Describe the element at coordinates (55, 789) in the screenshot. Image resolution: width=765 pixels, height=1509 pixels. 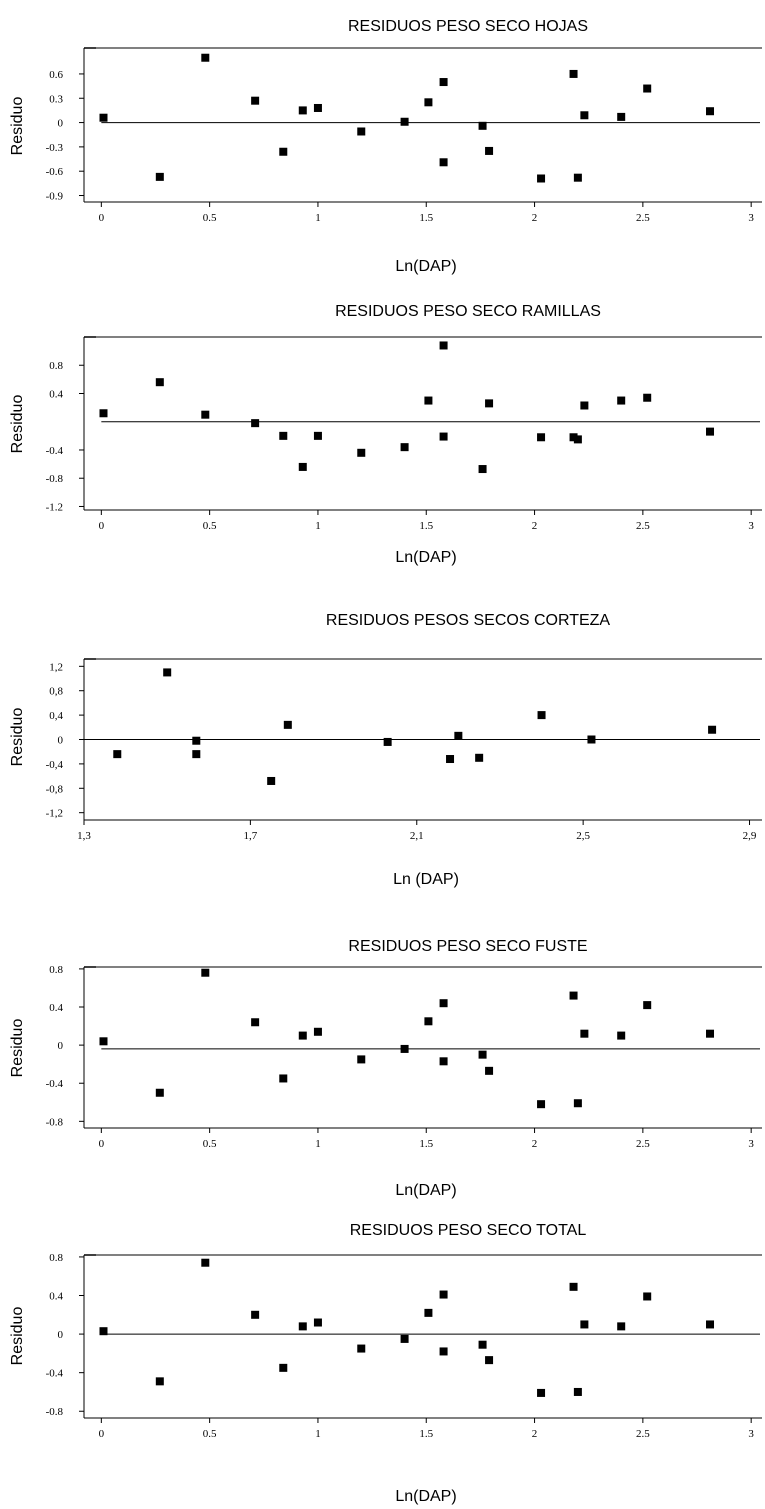
I see `y-tick-label: -0,8` at that location.